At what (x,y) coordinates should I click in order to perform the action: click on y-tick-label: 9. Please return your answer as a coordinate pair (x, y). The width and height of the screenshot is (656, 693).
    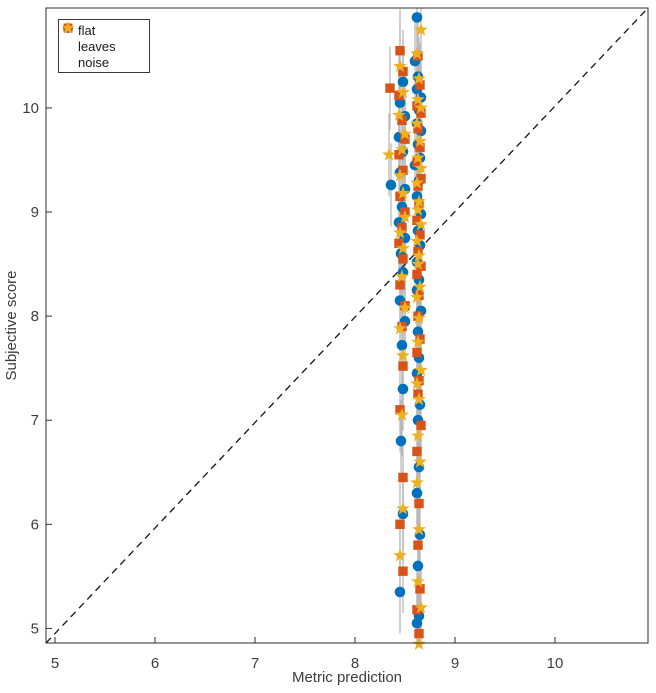
    Looking at the image, I should click on (35, 212).